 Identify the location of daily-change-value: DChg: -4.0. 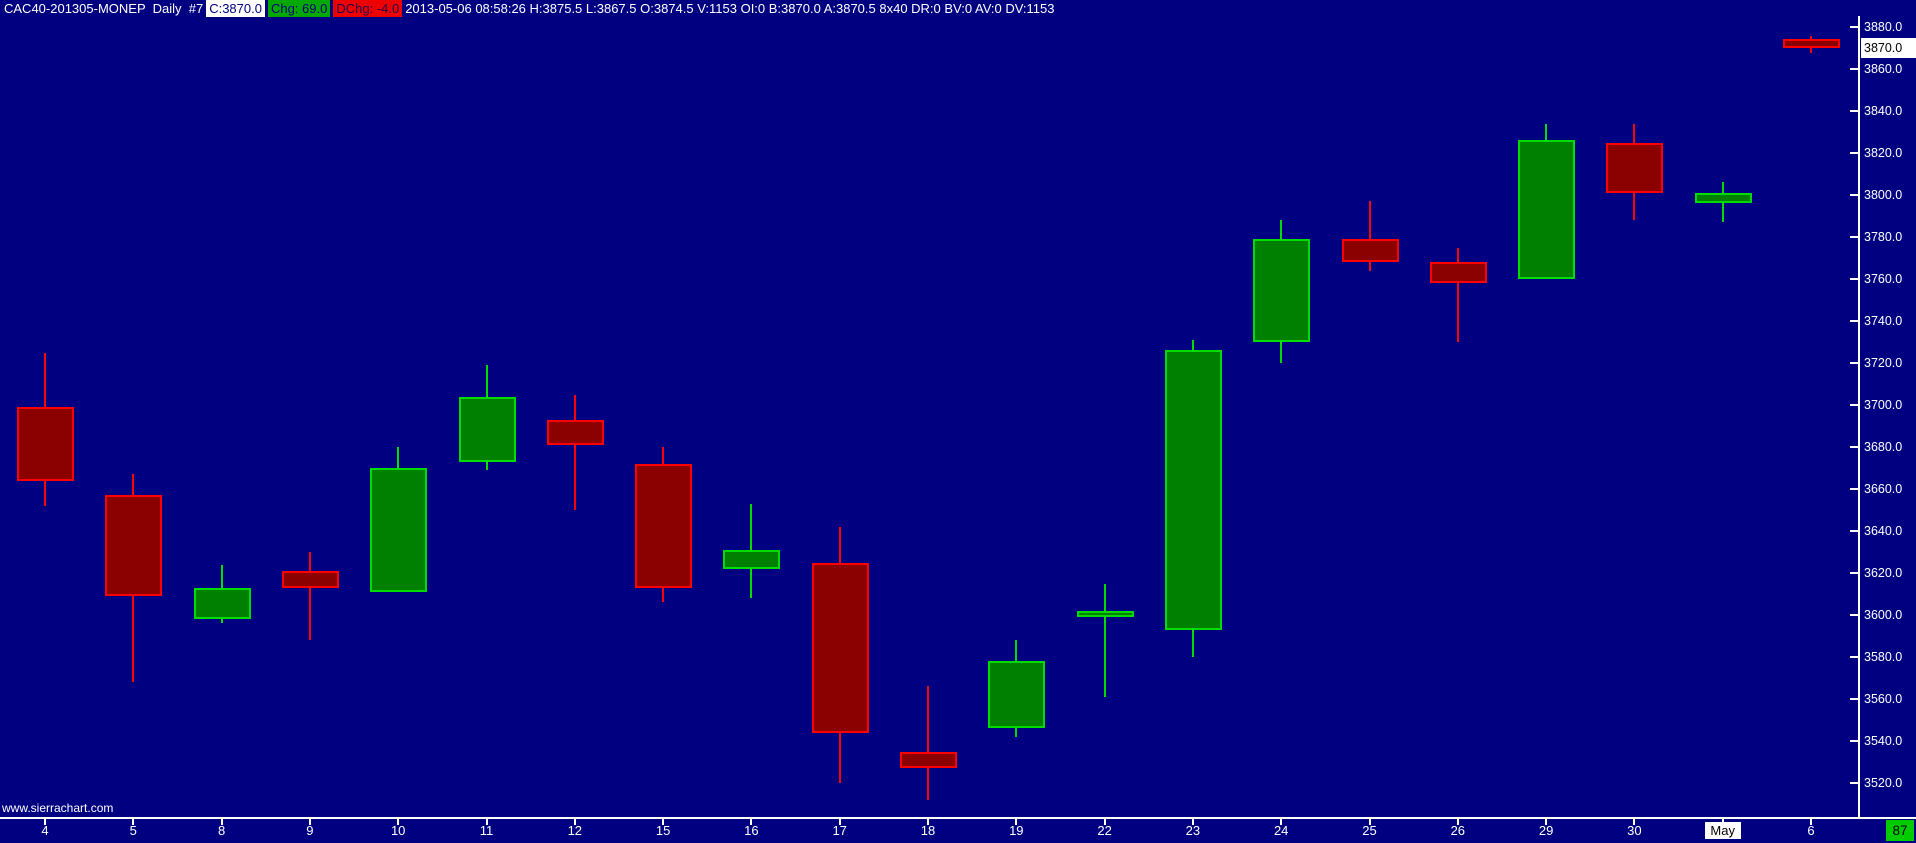
(368, 8).